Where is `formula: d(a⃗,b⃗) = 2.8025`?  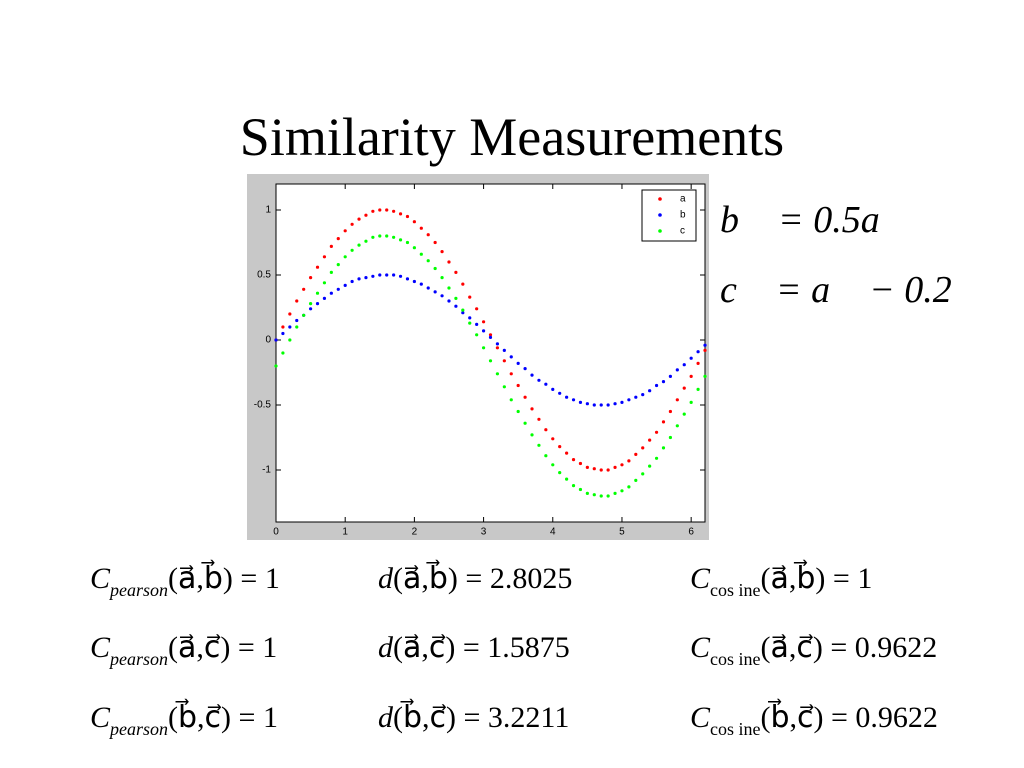
formula: d(a⃗,b⃗) = 2.8025 is located at coordinates (475, 577).